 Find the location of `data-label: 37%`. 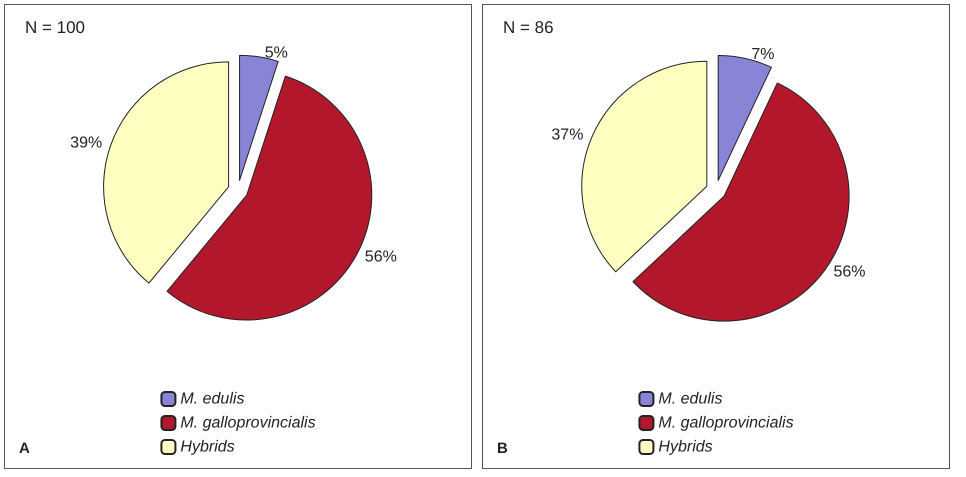

data-label: 37% is located at coordinates (567, 135).